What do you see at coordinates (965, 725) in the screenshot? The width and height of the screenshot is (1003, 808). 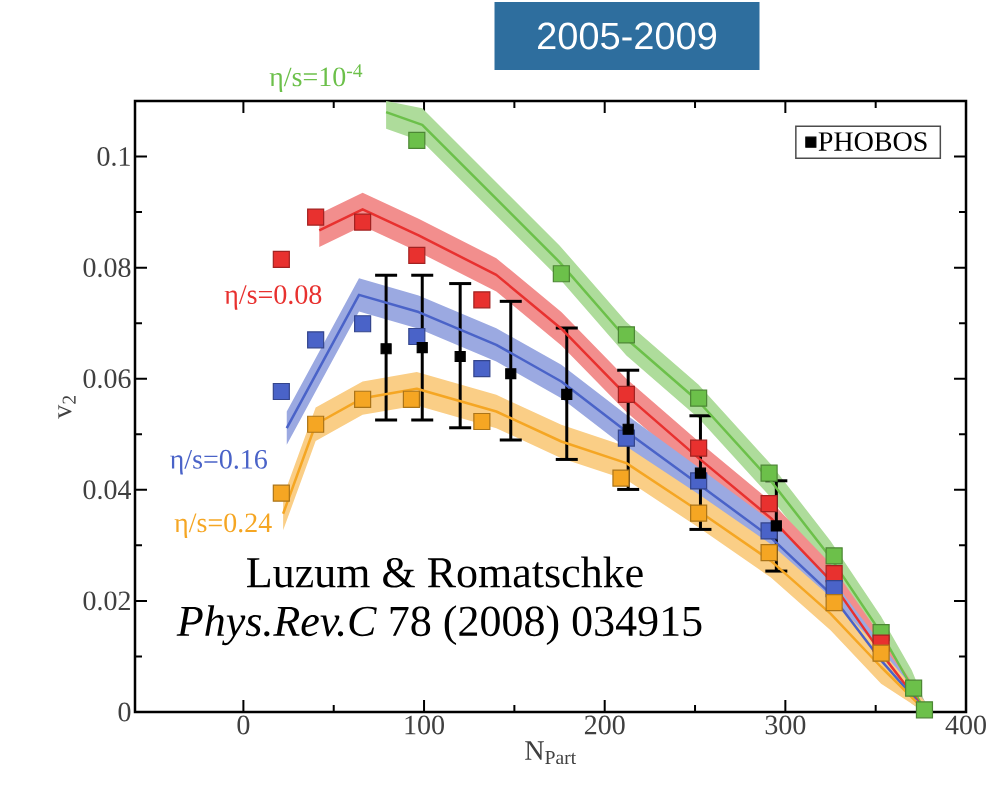 I see `x-tick-label: 400` at bounding box center [965, 725].